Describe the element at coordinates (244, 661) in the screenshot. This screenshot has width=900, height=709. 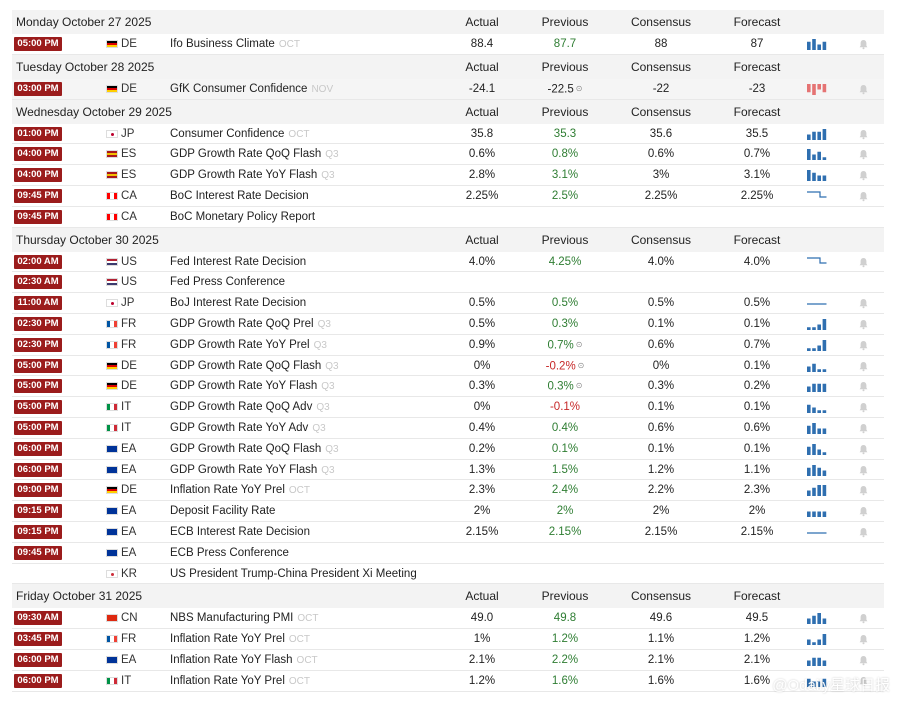
I see `event-name-link: Inflation Rate YoY Flash OCT` at that location.